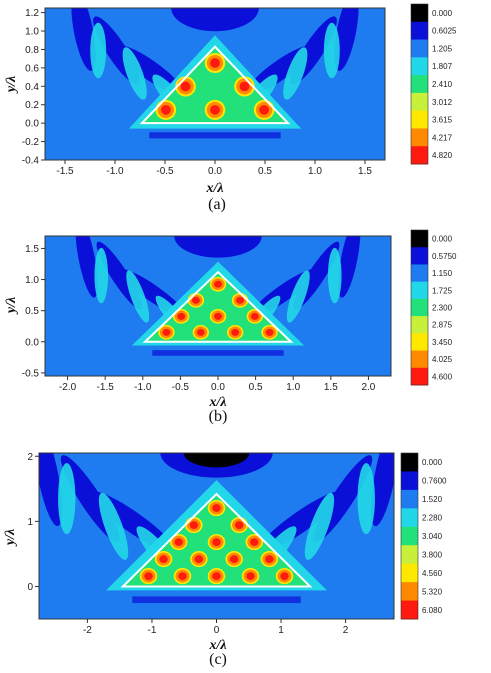  I want to click on y-tick-label: 1.5, so click(32, 249).